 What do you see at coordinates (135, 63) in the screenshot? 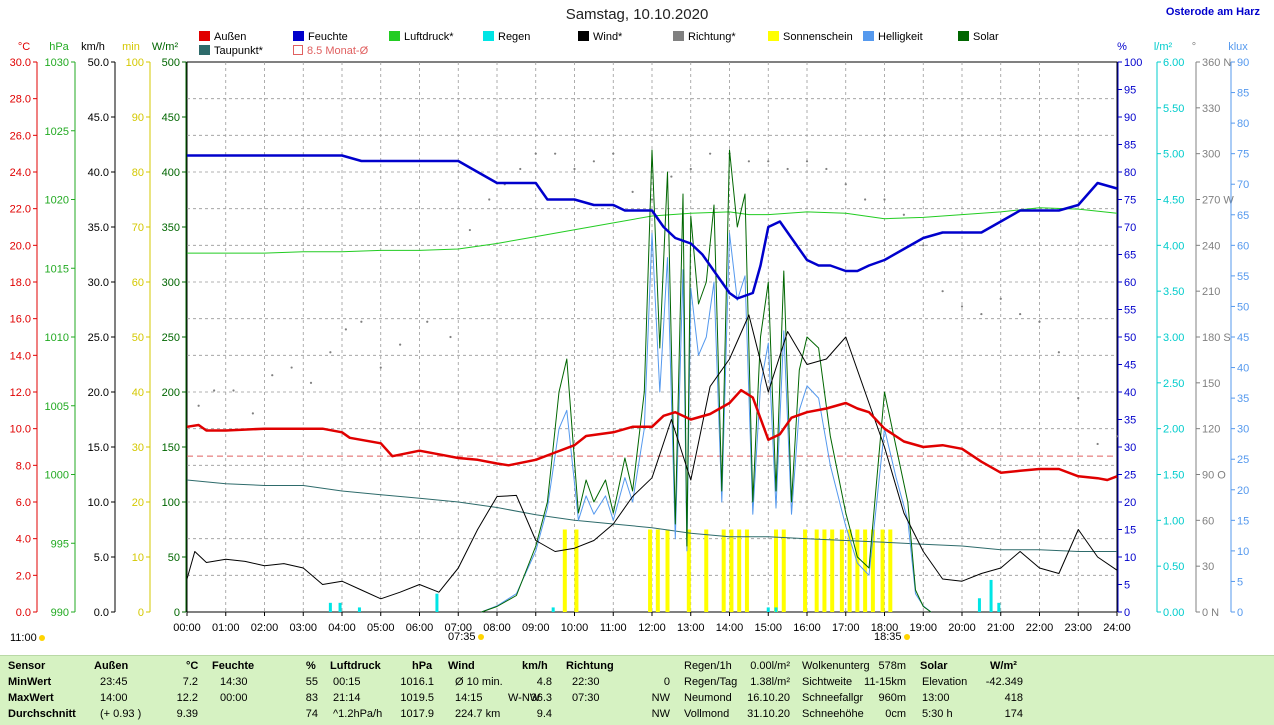
I see `sun-axis-label: 100` at bounding box center [135, 63].